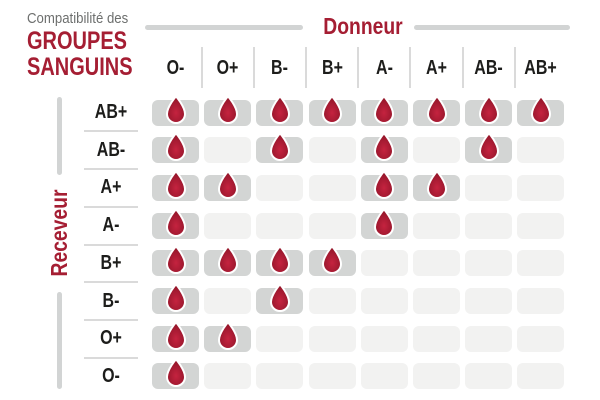 The height and width of the screenshot is (400, 600). I want to click on matrix-cell-O--from-AB-, so click(489, 376).